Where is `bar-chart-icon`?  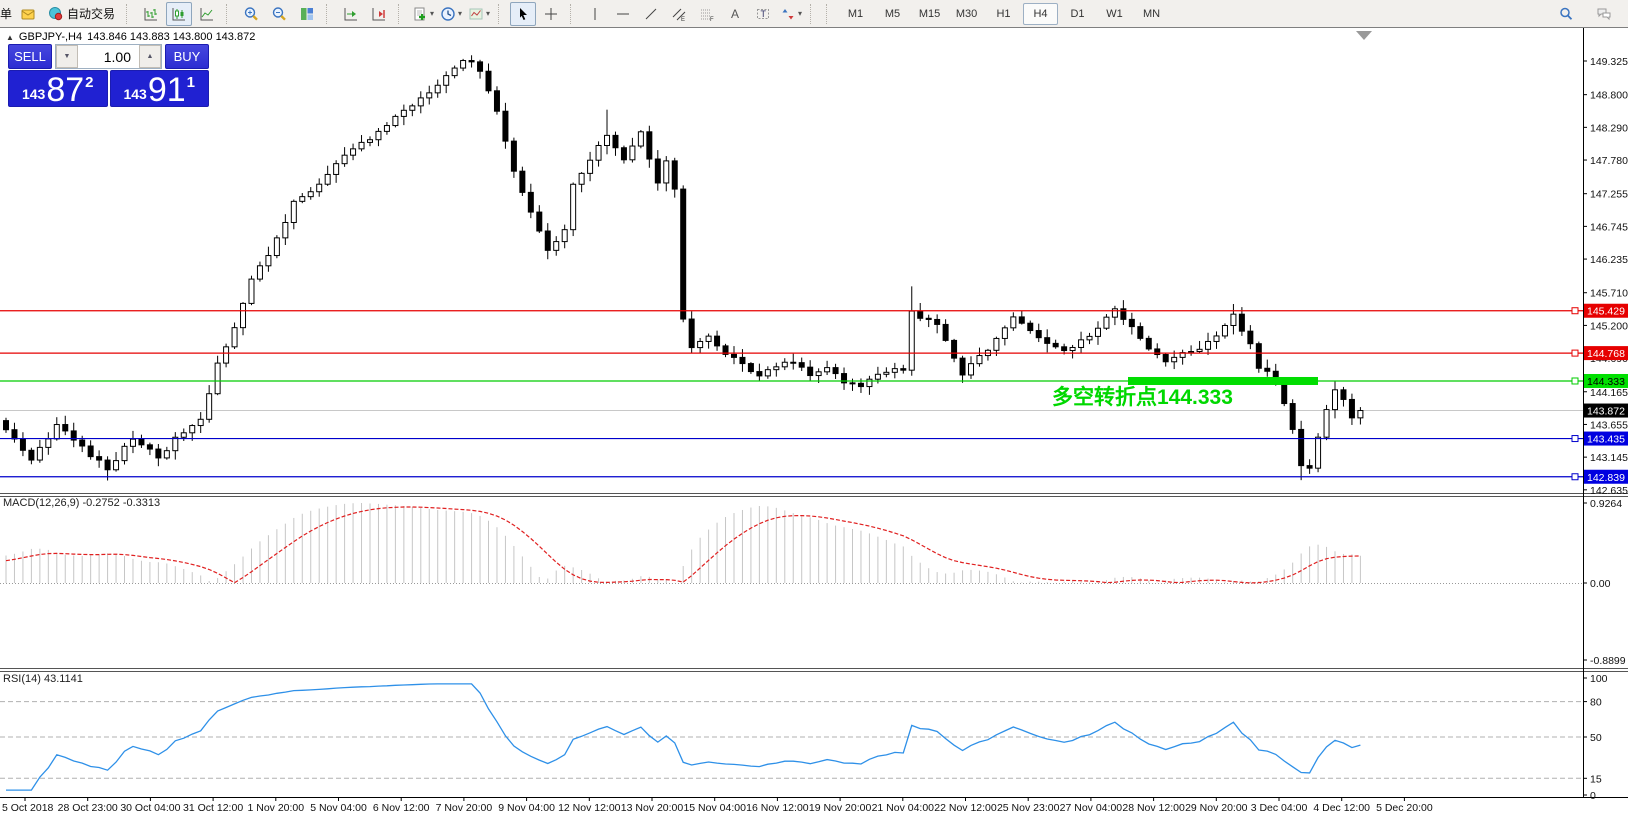 bar-chart-icon is located at coordinates (151, 13).